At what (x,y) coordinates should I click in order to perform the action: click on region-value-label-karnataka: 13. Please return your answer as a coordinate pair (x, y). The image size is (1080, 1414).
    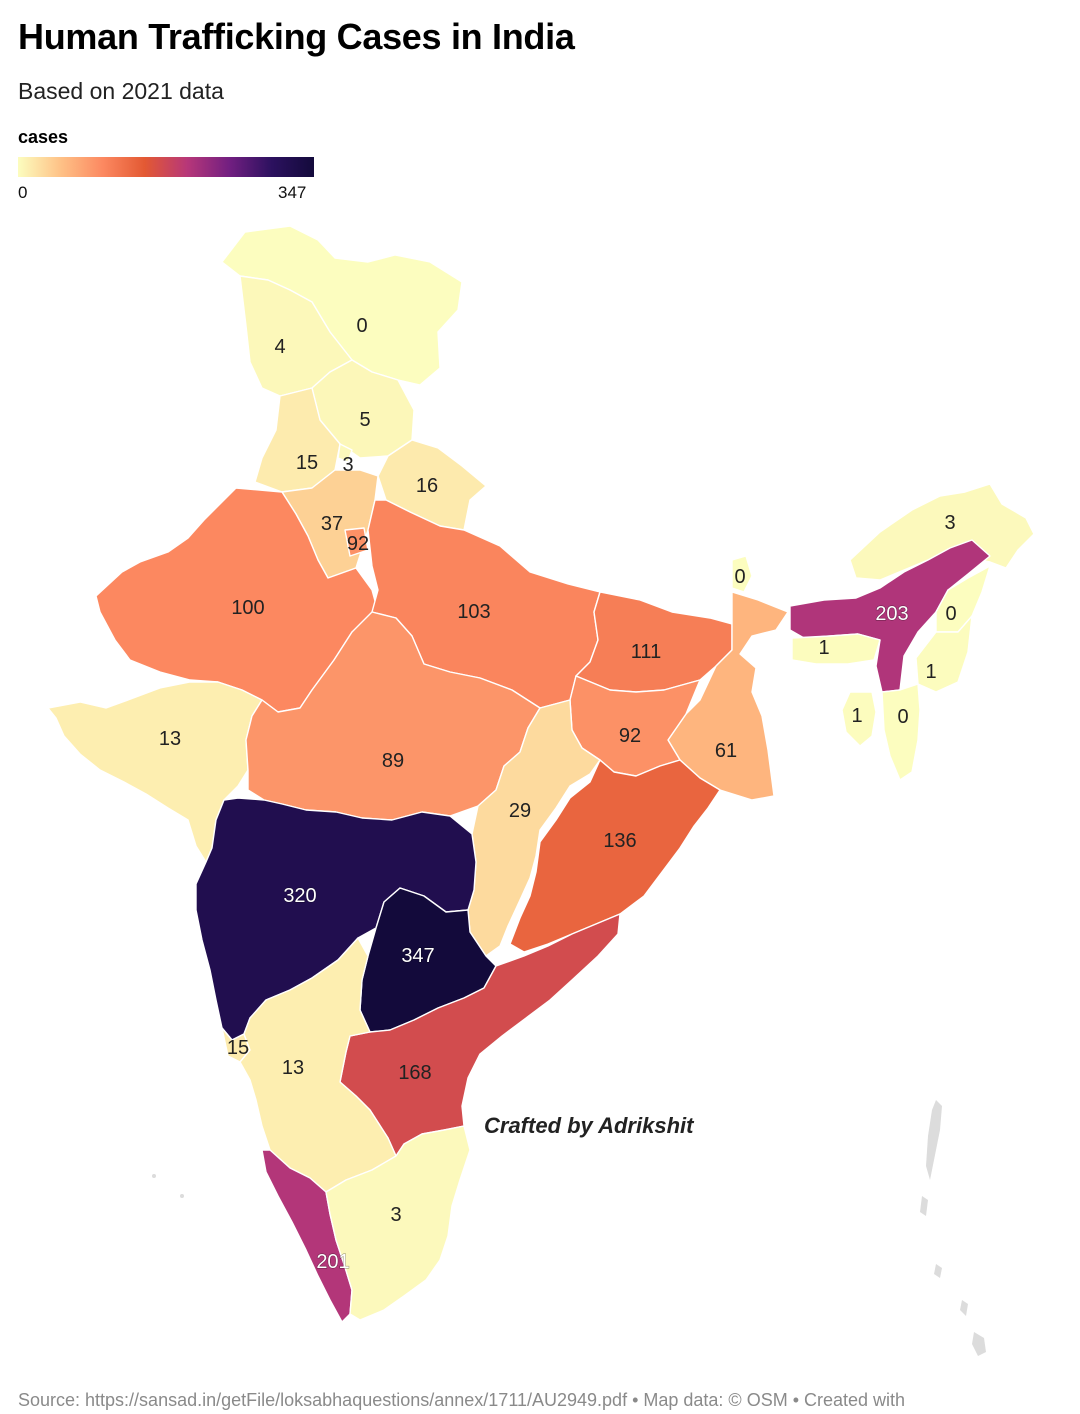
    Looking at the image, I should click on (293, 1068).